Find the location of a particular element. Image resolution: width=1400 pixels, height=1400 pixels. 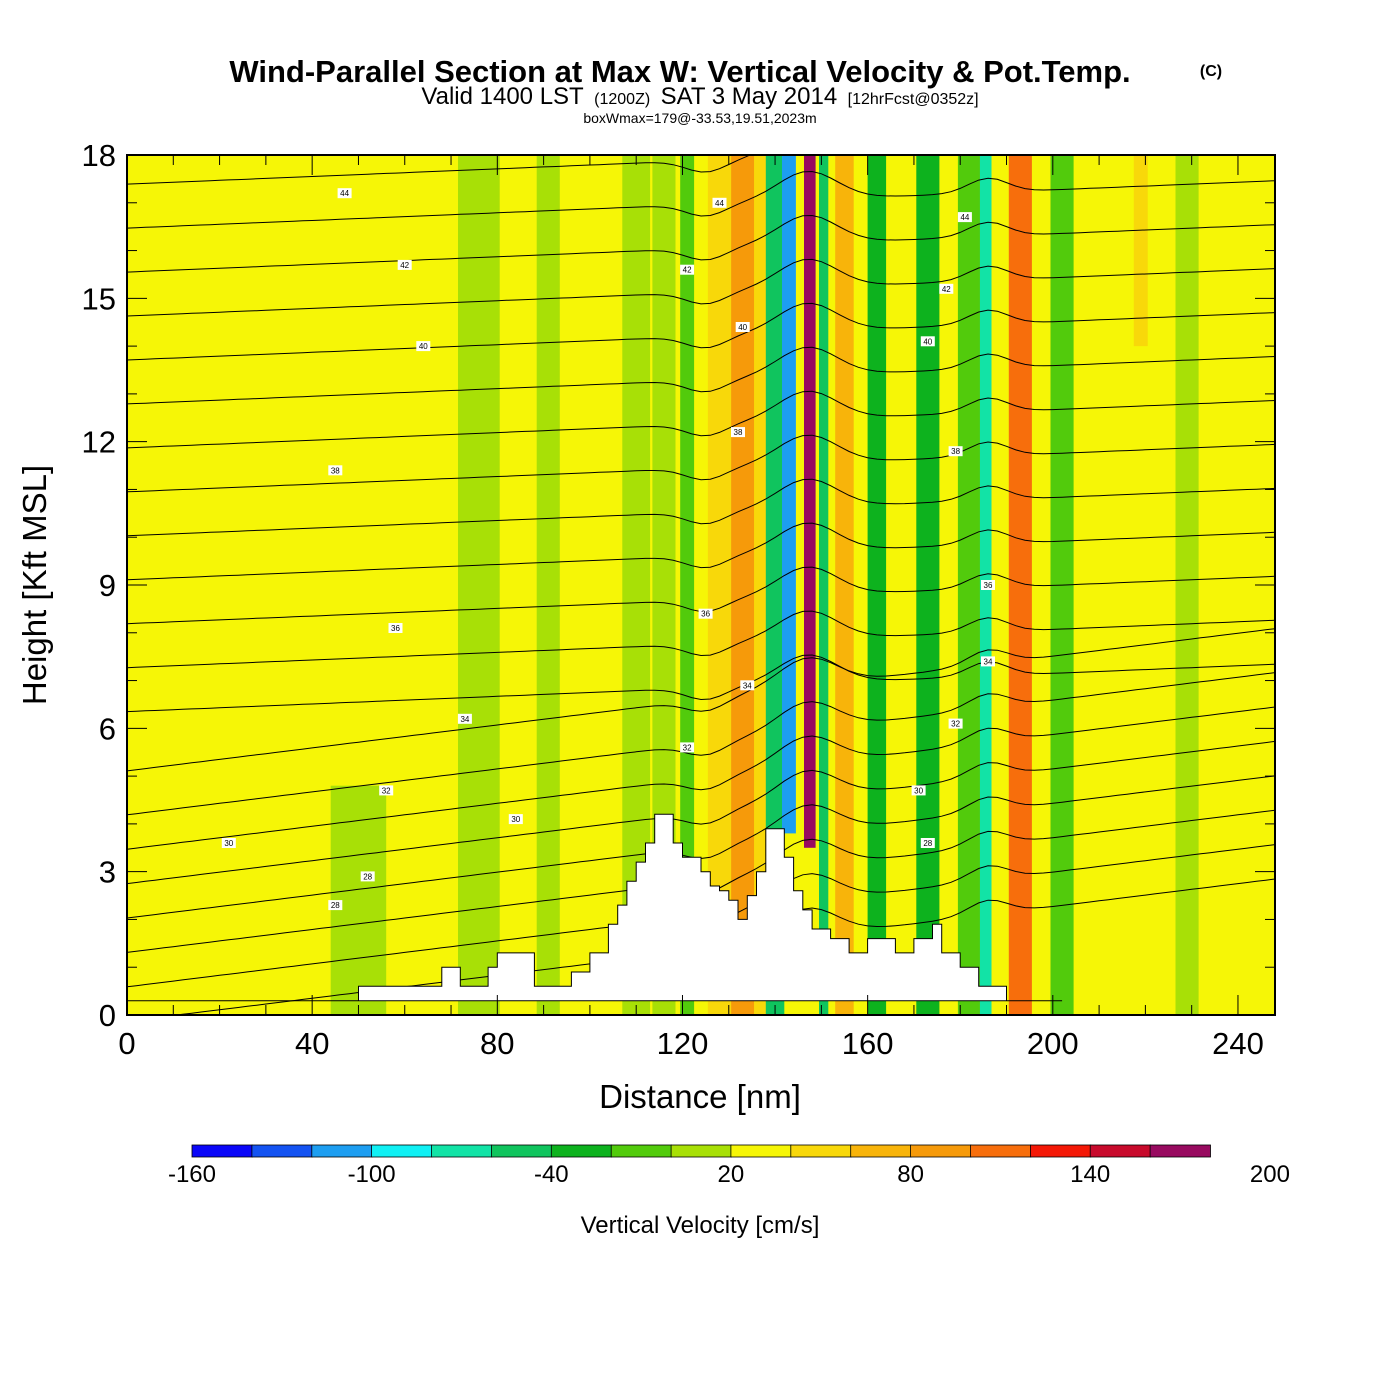

colorbar-label: 140 is located at coordinates (1090, 1174).